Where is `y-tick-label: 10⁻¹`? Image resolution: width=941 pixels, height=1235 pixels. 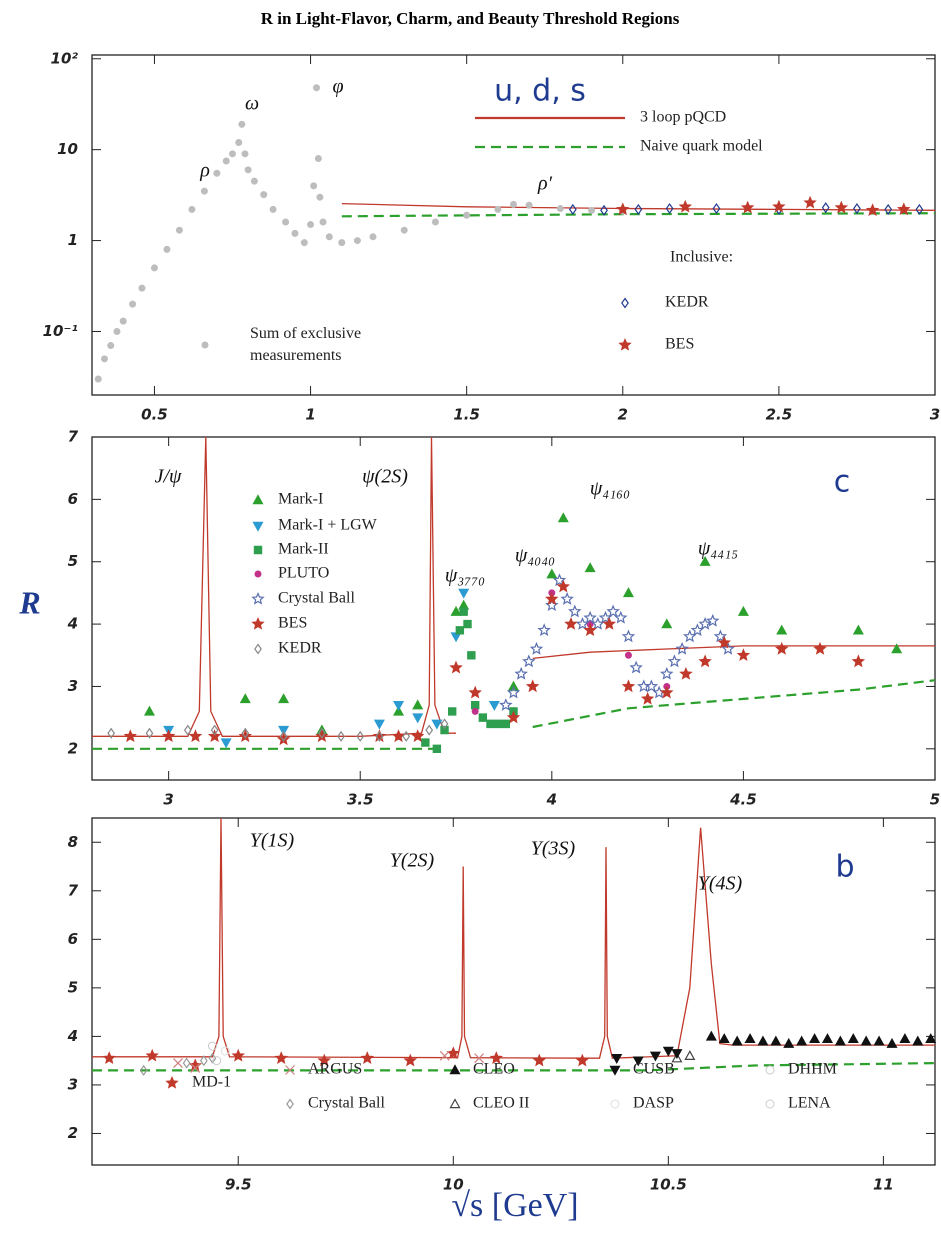
y-tick-label: 10⁻¹ is located at coordinates (60, 331).